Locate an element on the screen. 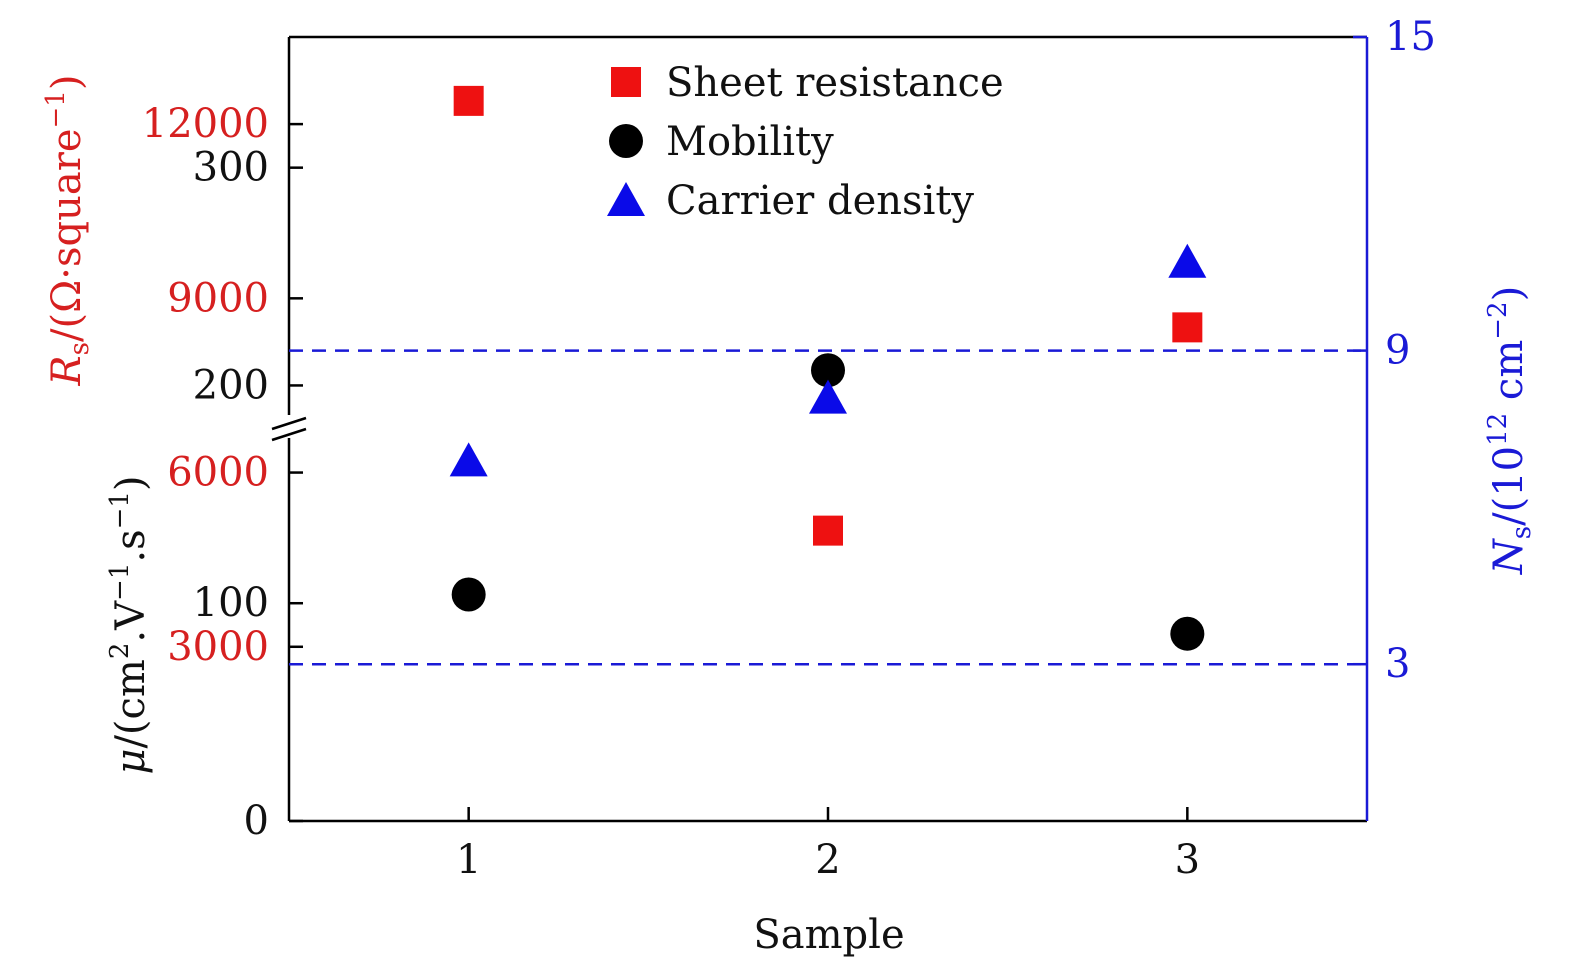 The height and width of the screenshot is (974, 1575). y-tick-label: 300 is located at coordinates (231, 168).